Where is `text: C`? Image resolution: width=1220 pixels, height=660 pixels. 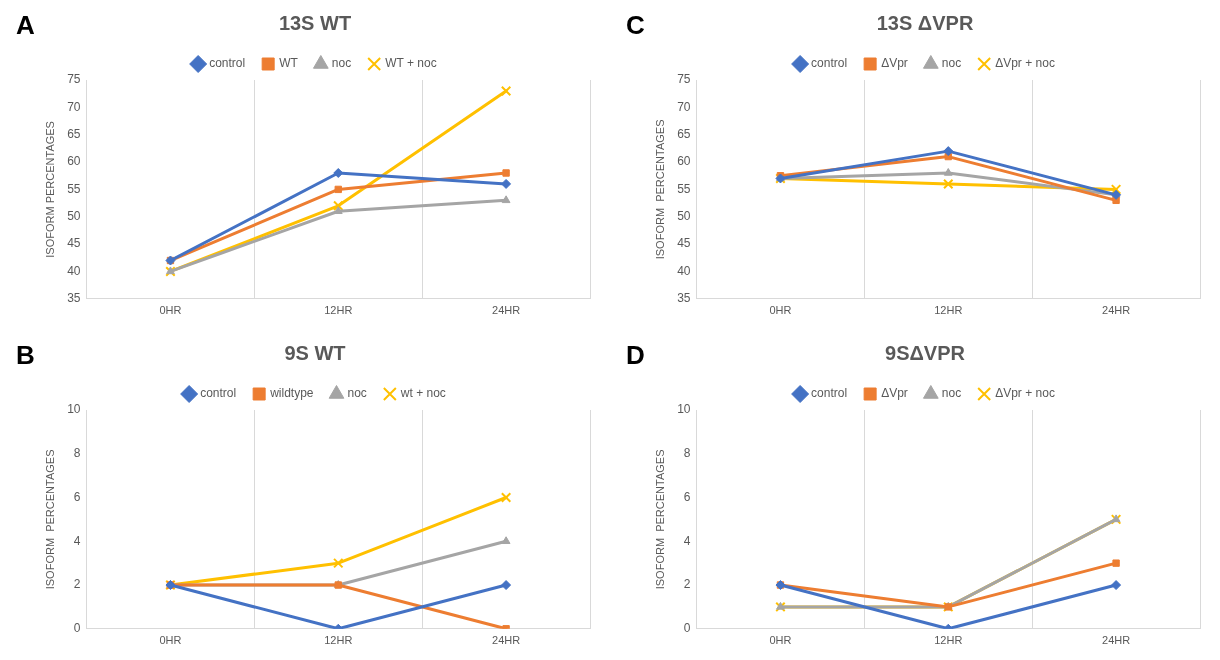
text: C is located at coordinates (635, 25).